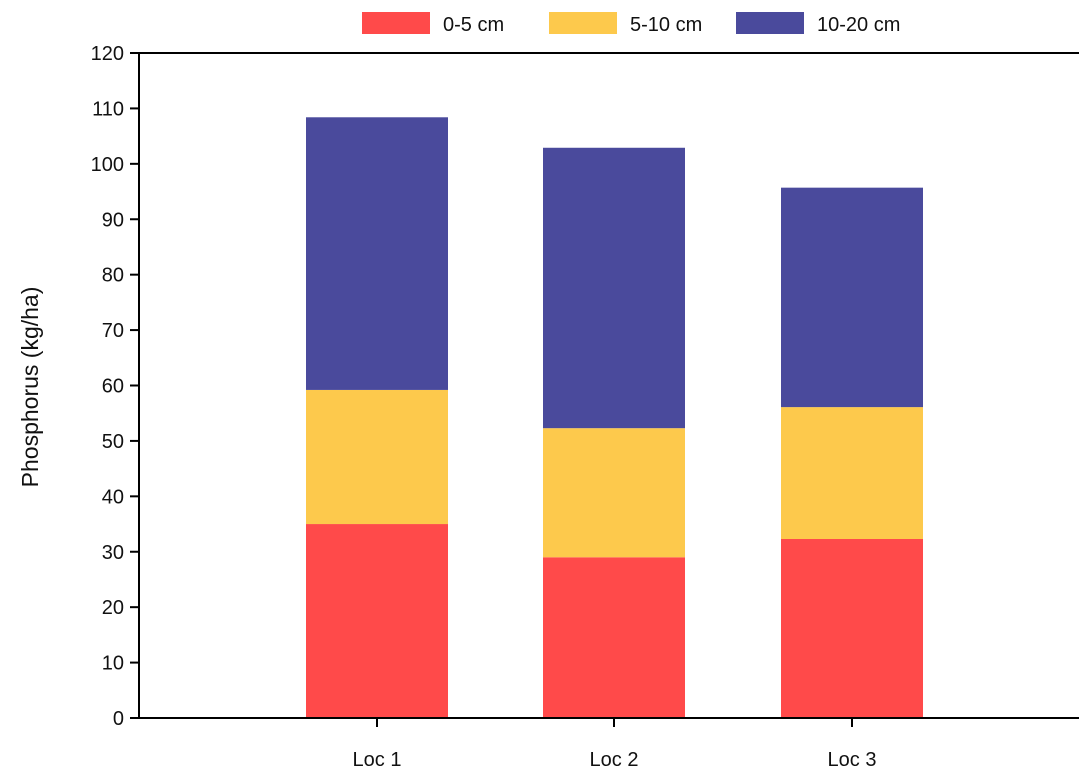 This screenshot has height=776, width=1079. Describe the element at coordinates (113, 442) in the screenshot. I see `y-tick-label: 50` at that location.